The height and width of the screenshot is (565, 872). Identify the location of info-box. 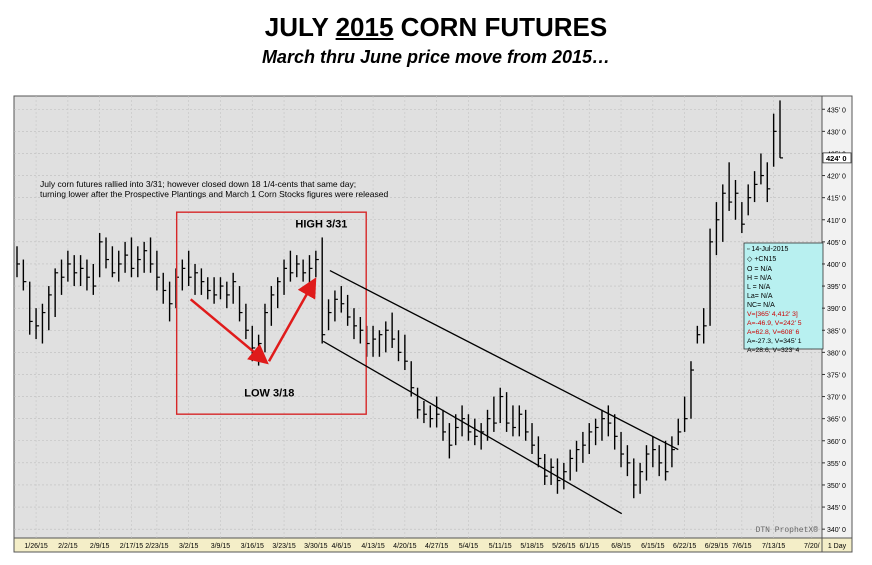
(783, 296).